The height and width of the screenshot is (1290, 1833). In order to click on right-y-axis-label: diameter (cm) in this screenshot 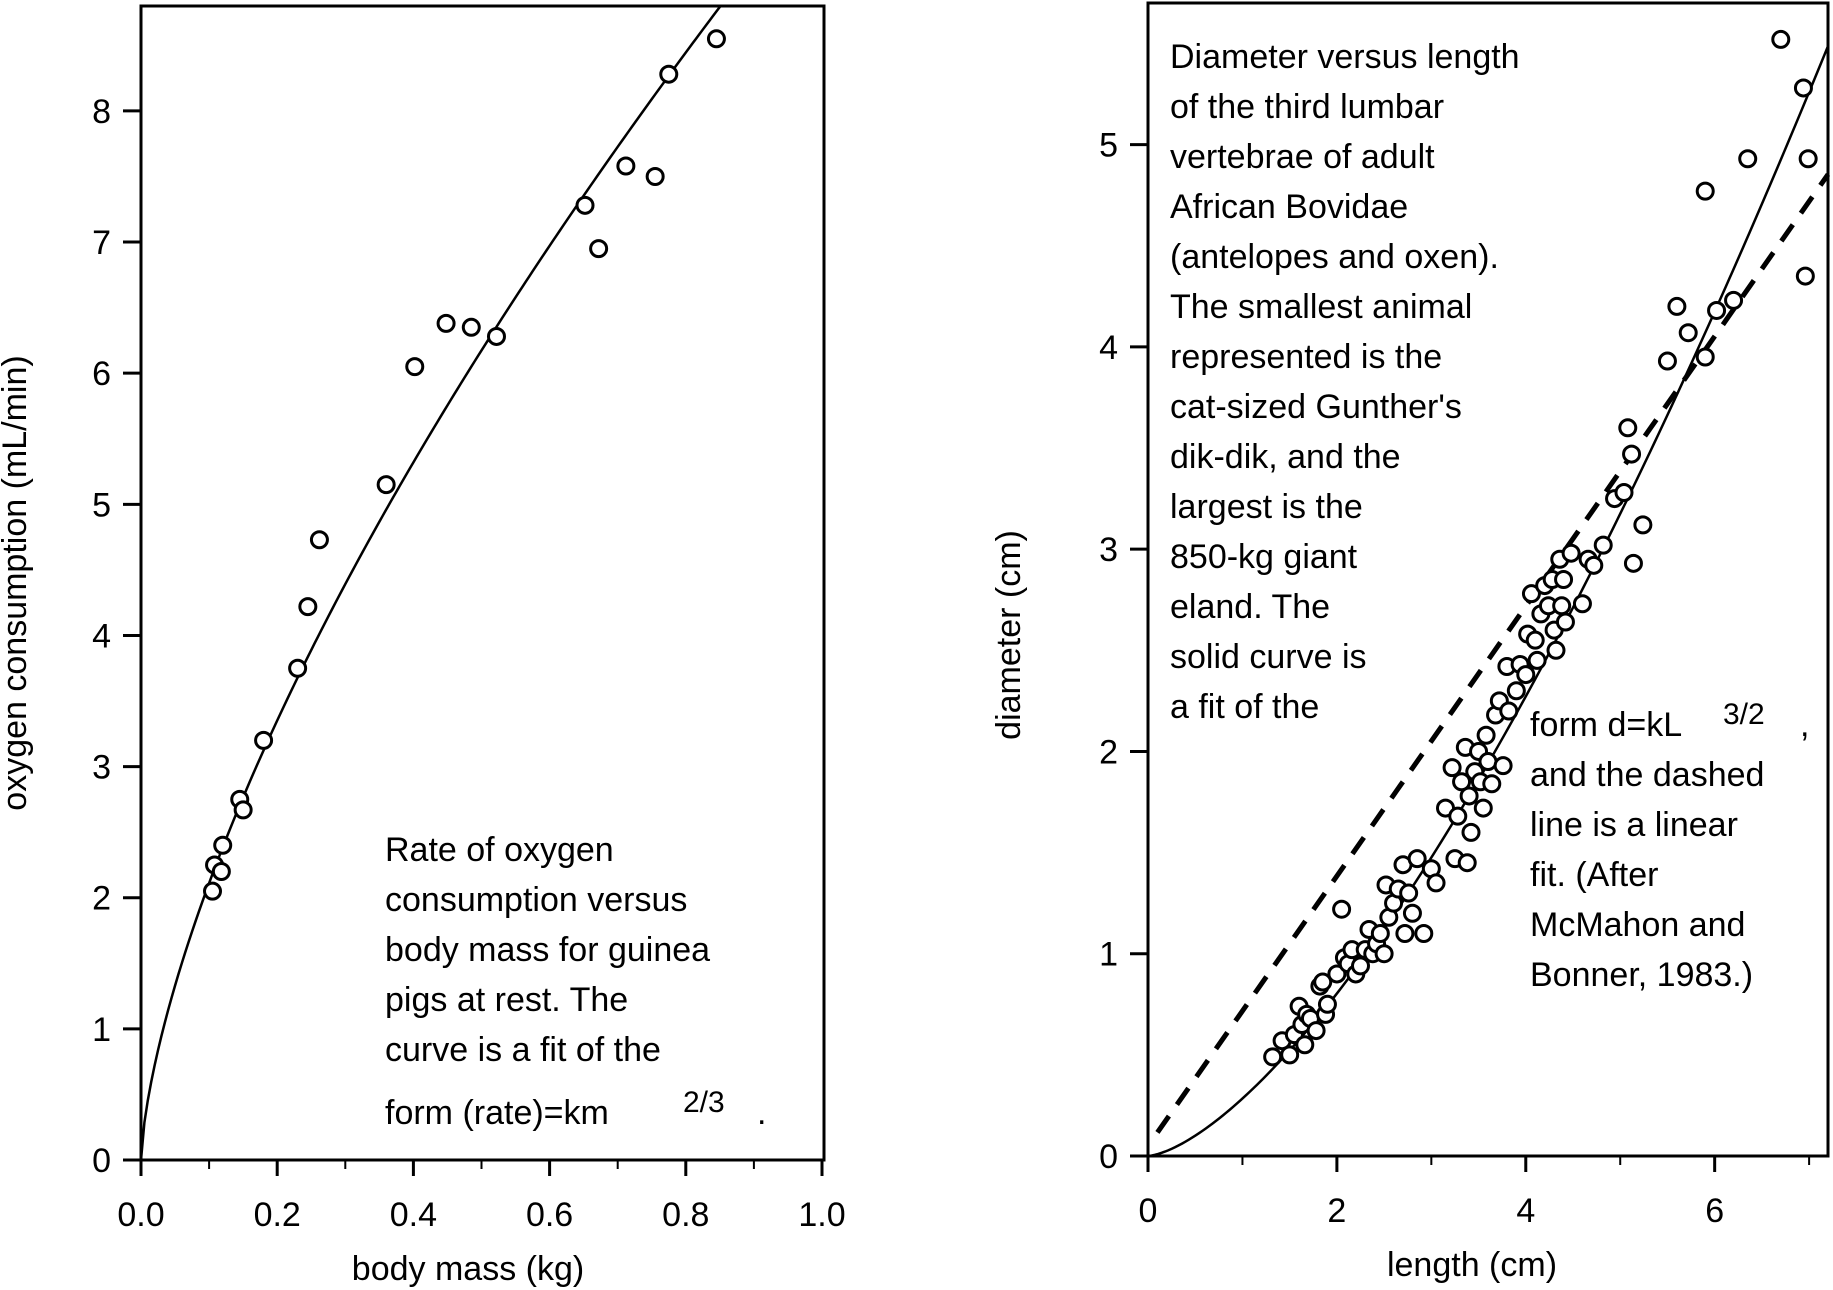, I will do `click(1009, 635)`.